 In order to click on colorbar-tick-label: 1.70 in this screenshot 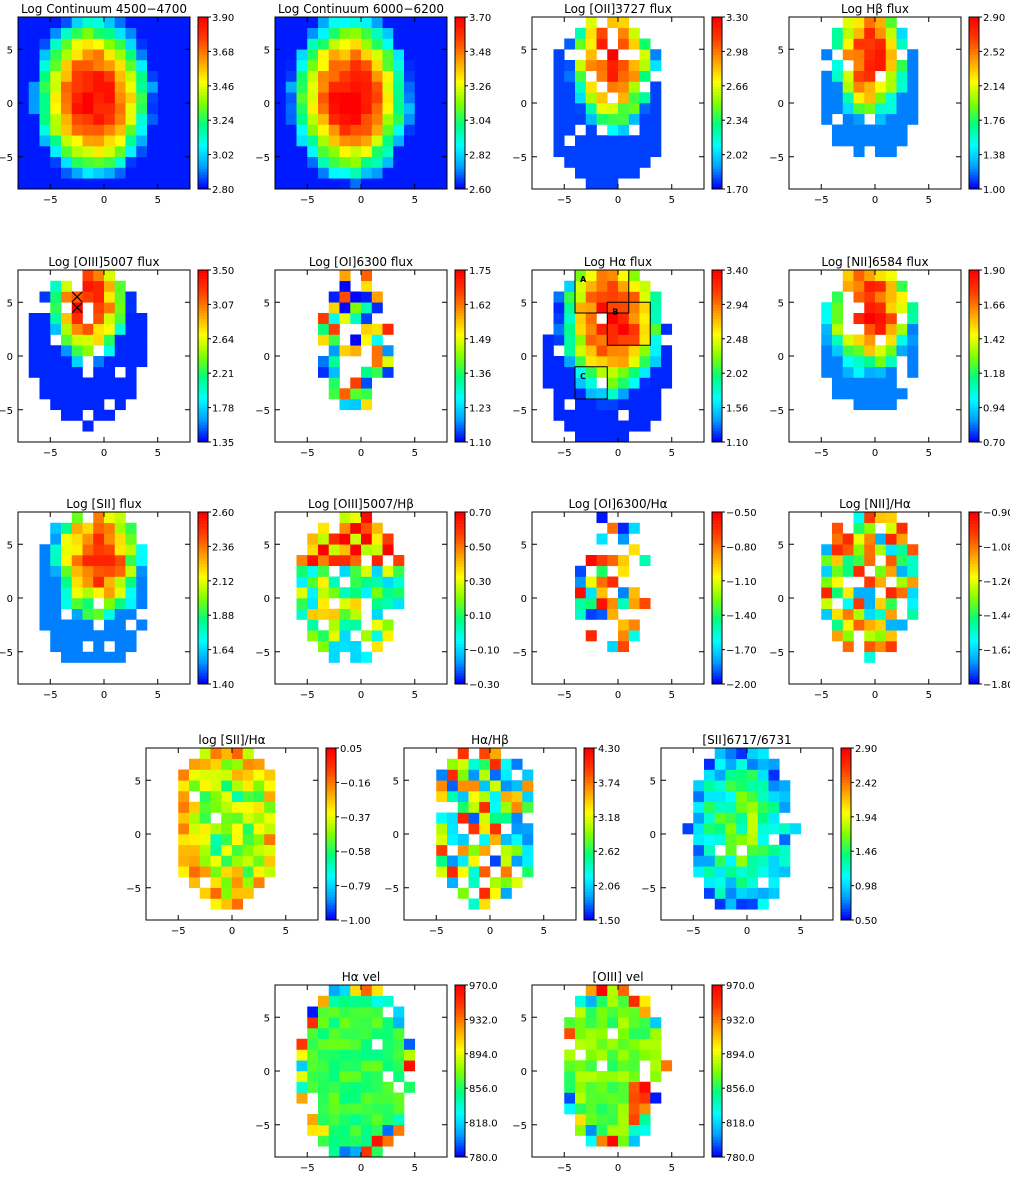, I will do `click(737, 190)`.